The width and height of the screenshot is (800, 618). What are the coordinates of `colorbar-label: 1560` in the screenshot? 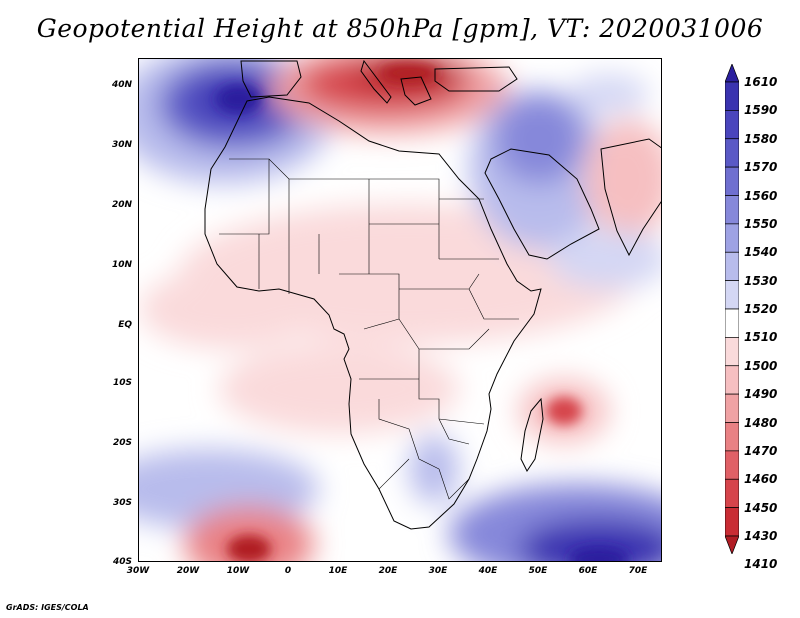 It's located at (761, 195).